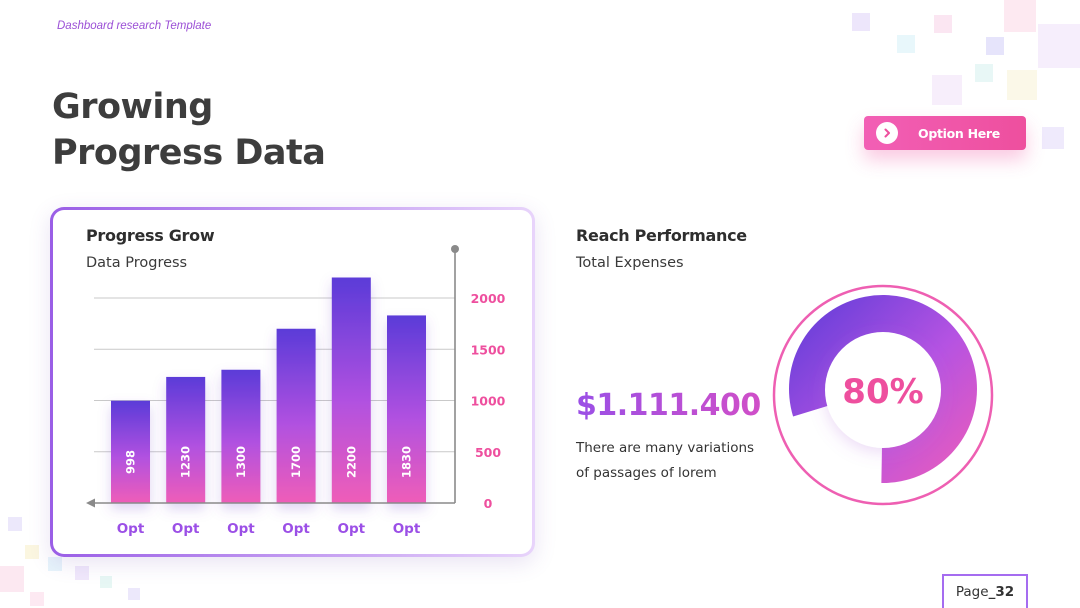  Describe the element at coordinates (90, 503) in the screenshot. I see `x-axis-arrow` at that location.